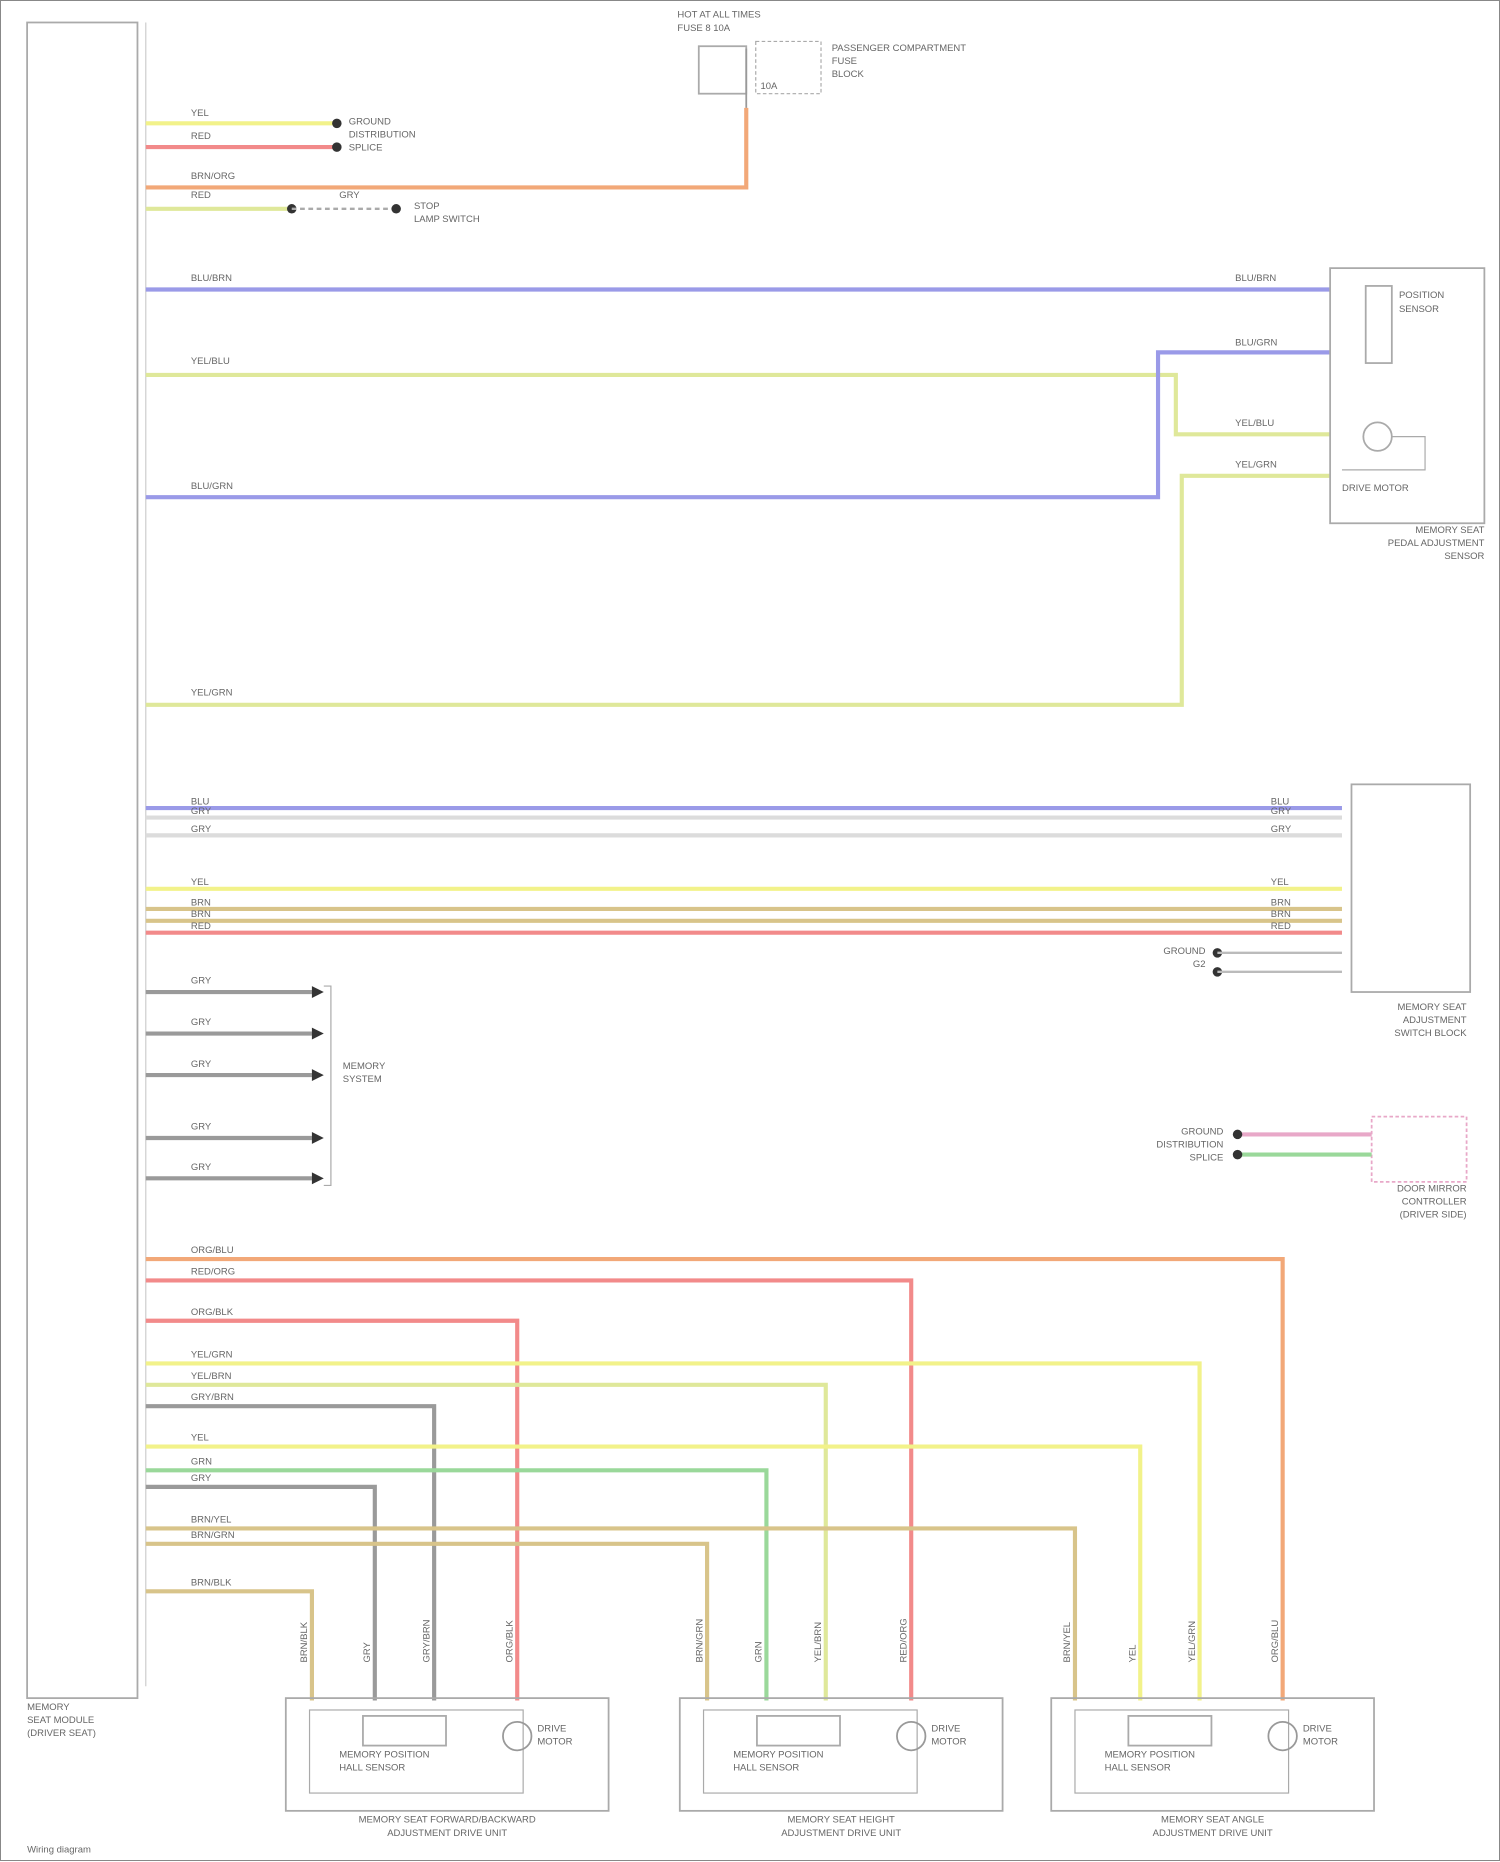  What do you see at coordinates (382, 135) in the screenshot?
I see `ground-splice-label: DISTRIBUTION` at bounding box center [382, 135].